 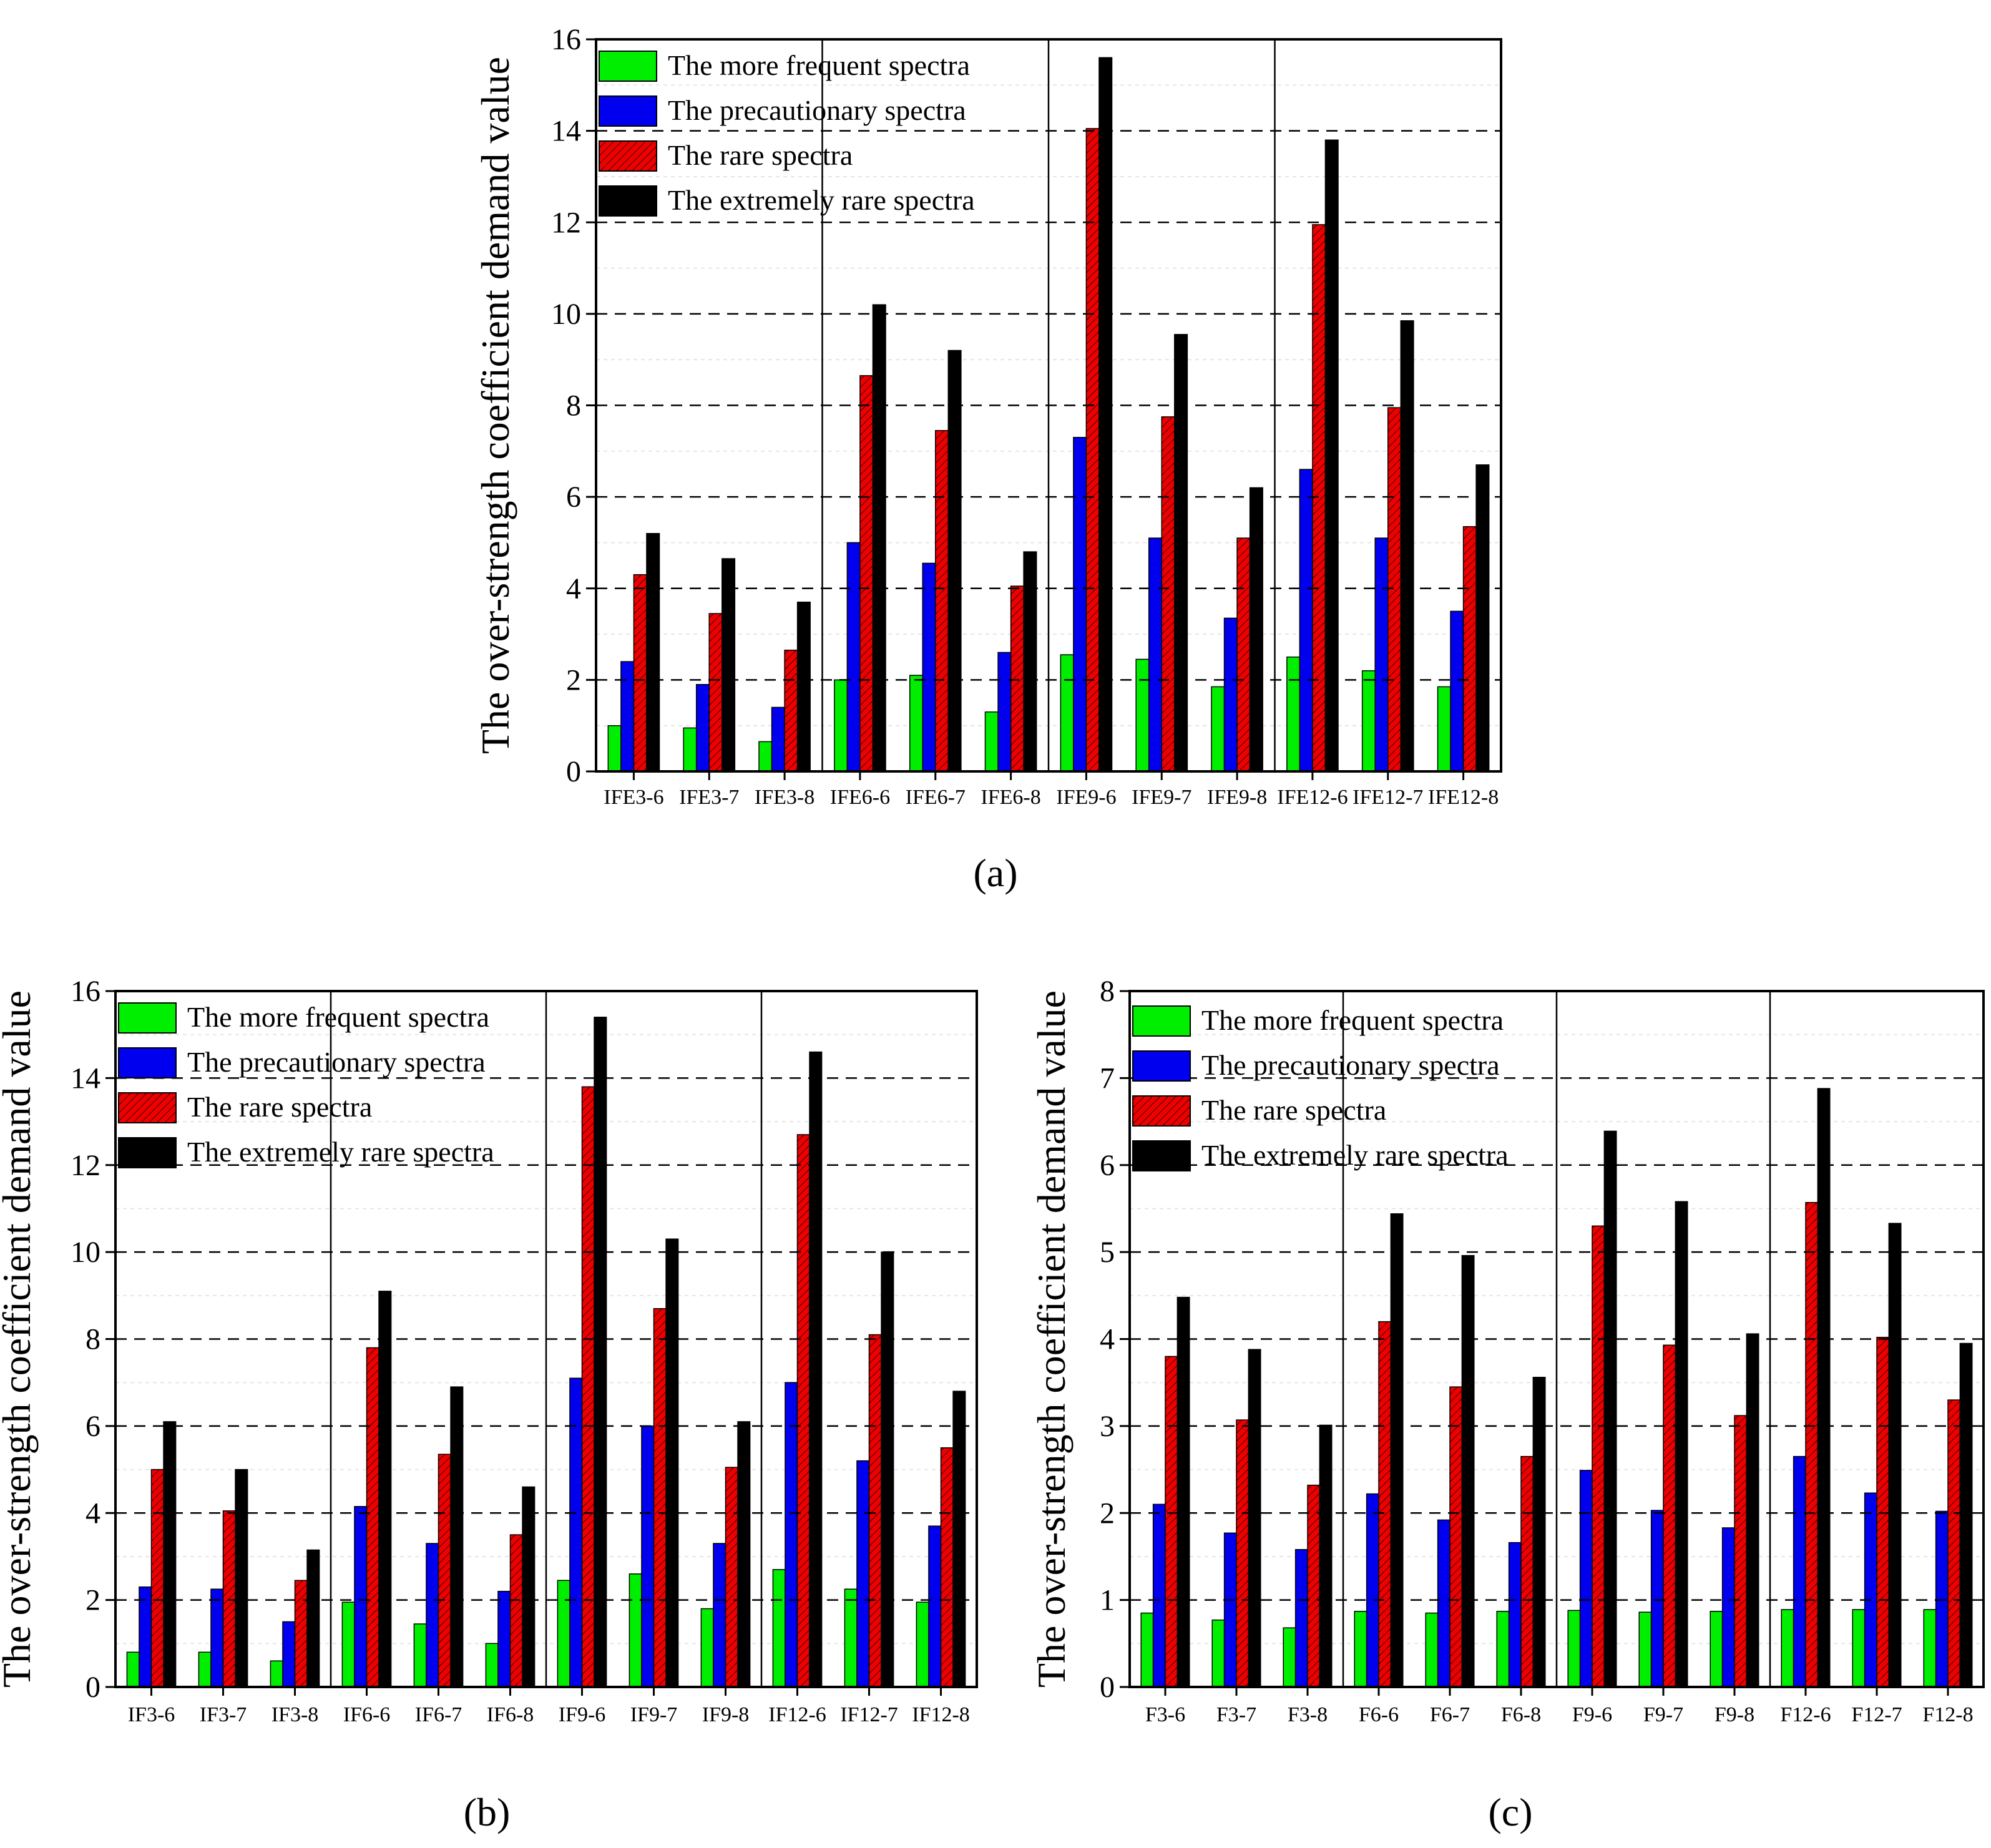 I want to click on x-tick-label: IFE12-6, so click(x=1312, y=797).